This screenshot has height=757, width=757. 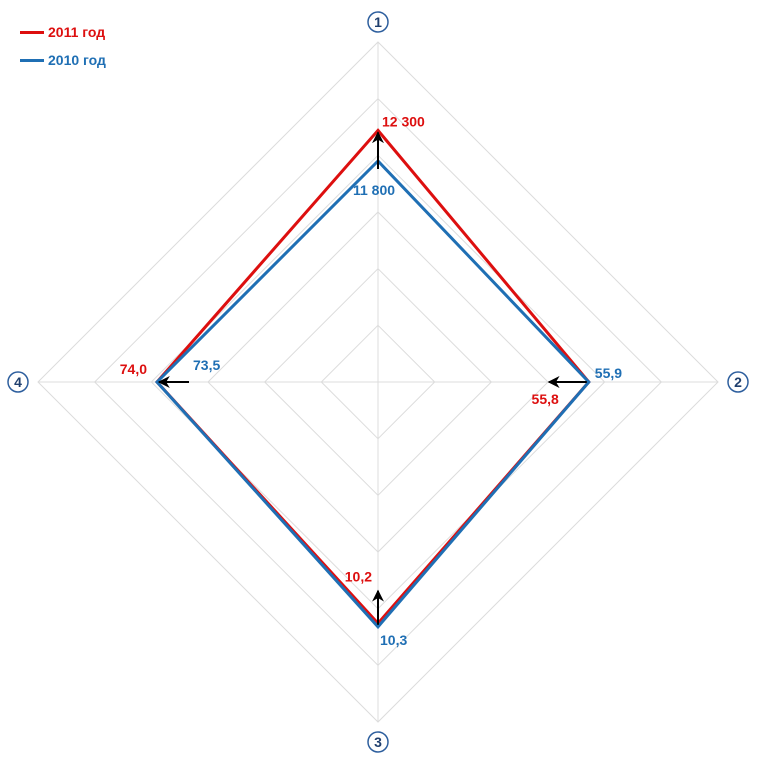 I want to click on legend-swatch-2010, so click(x=32, y=60).